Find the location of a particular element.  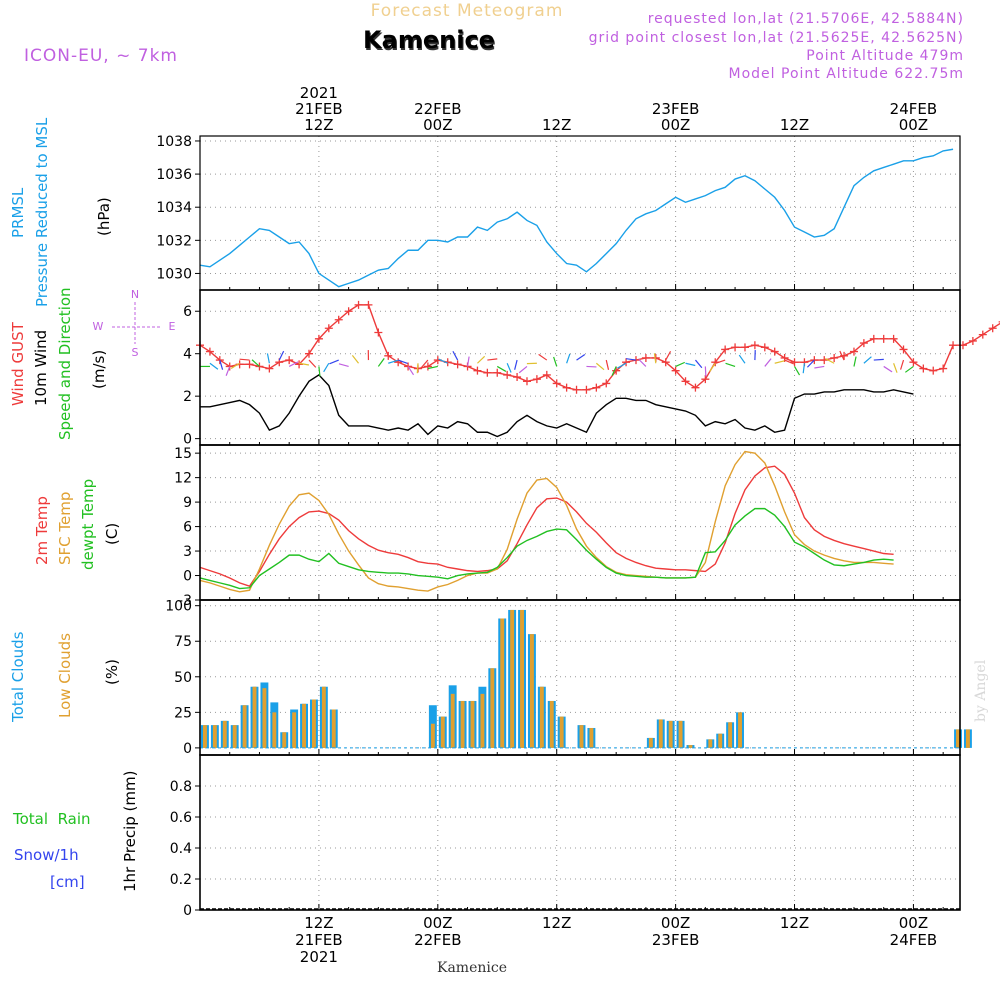

y-tick-label: 15 is located at coordinates (183, 454).